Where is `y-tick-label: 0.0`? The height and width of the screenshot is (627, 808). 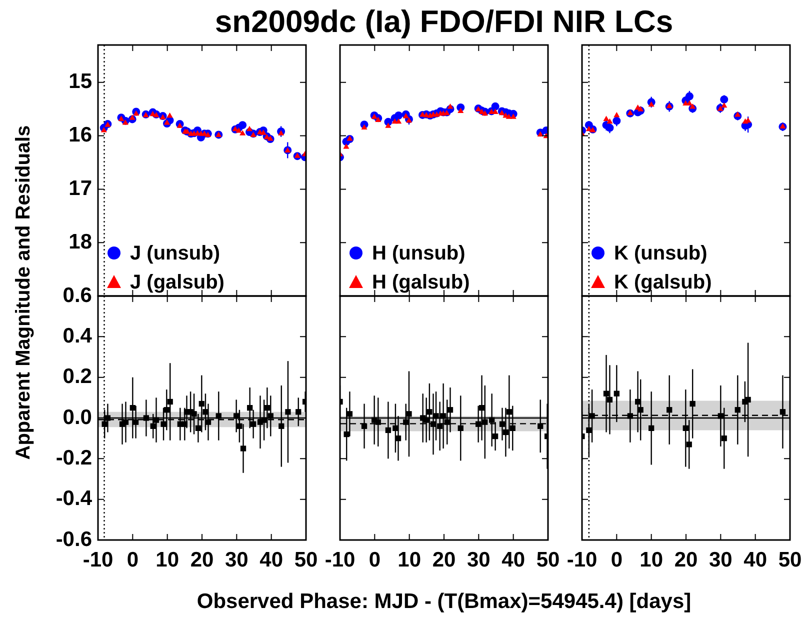
y-tick-label: 0.0 is located at coordinates (77, 417).